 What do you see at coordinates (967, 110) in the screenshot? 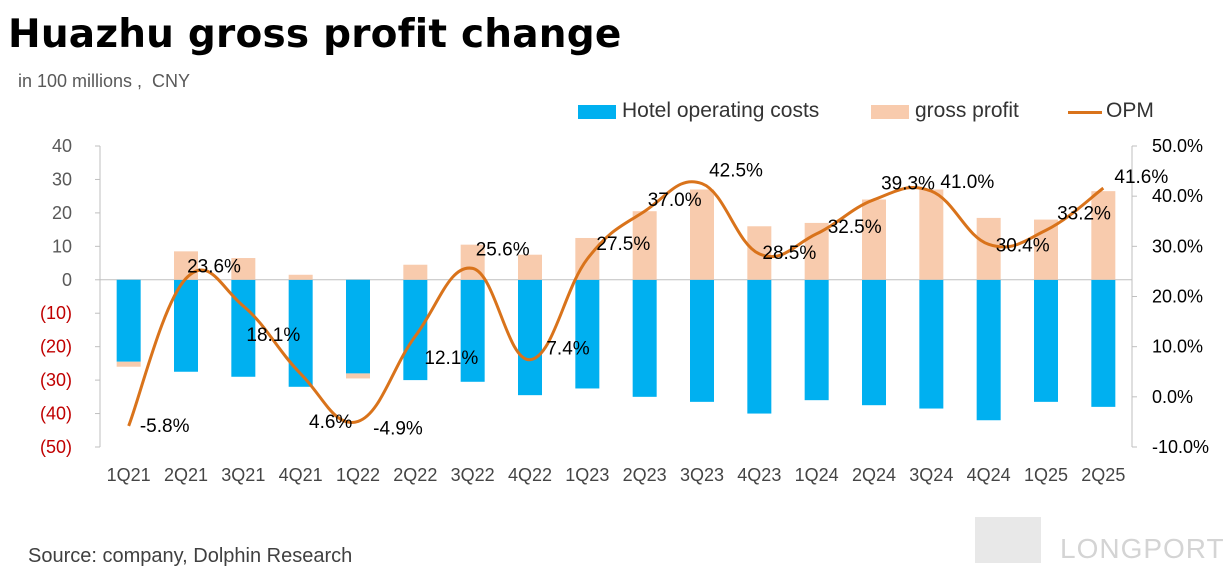
I see `legend-label-gross-profit: gross profit` at bounding box center [967, 110].